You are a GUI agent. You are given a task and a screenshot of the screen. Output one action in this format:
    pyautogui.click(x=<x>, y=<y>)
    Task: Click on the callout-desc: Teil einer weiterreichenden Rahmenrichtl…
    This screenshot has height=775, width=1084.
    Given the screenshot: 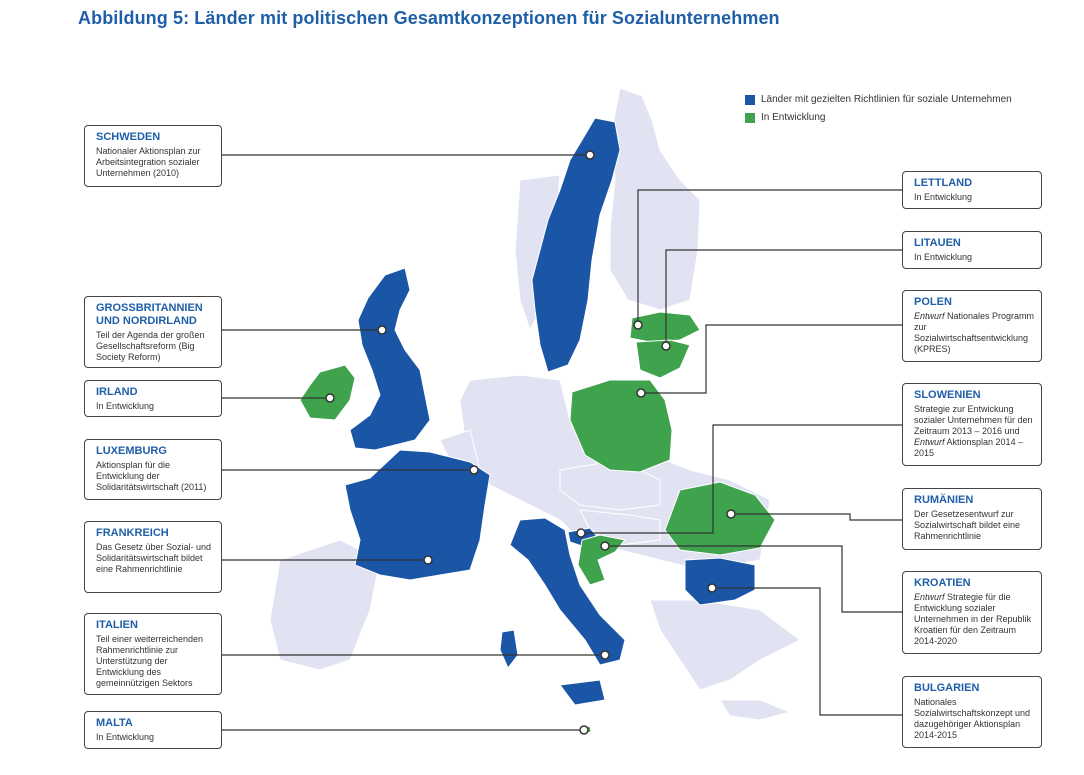 What is the action you would take?
    pyautogui.click(x=150, y=661)
    